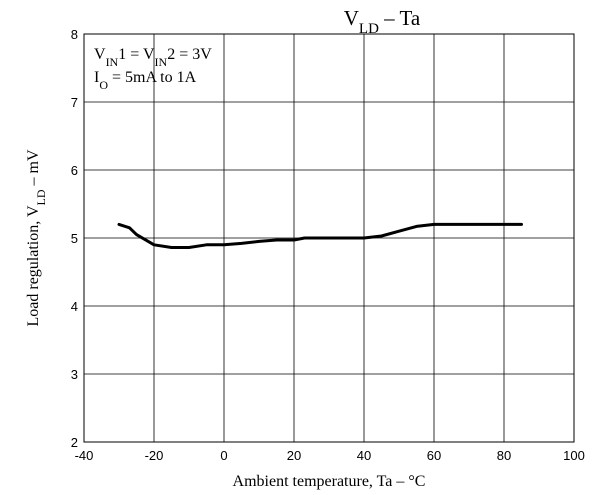  I want to click on x-tick-label: 80, so click(504, 455).